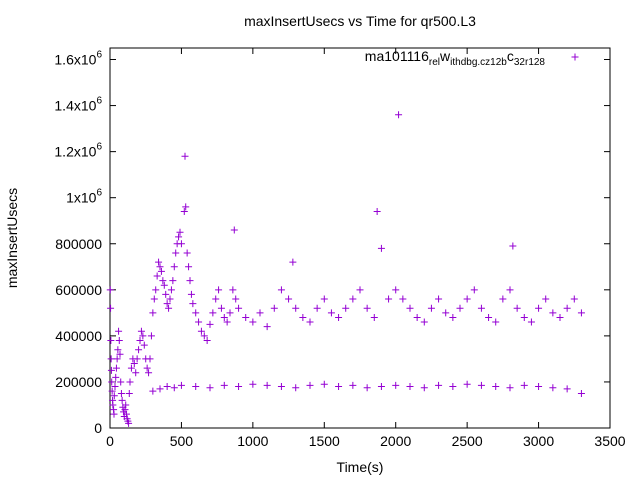 This screenshot has width=640, height=480. Describe the element at coordinates (75, 106) in the screenshot. I see `y-tick-label-base: 1.4x10` at that location.